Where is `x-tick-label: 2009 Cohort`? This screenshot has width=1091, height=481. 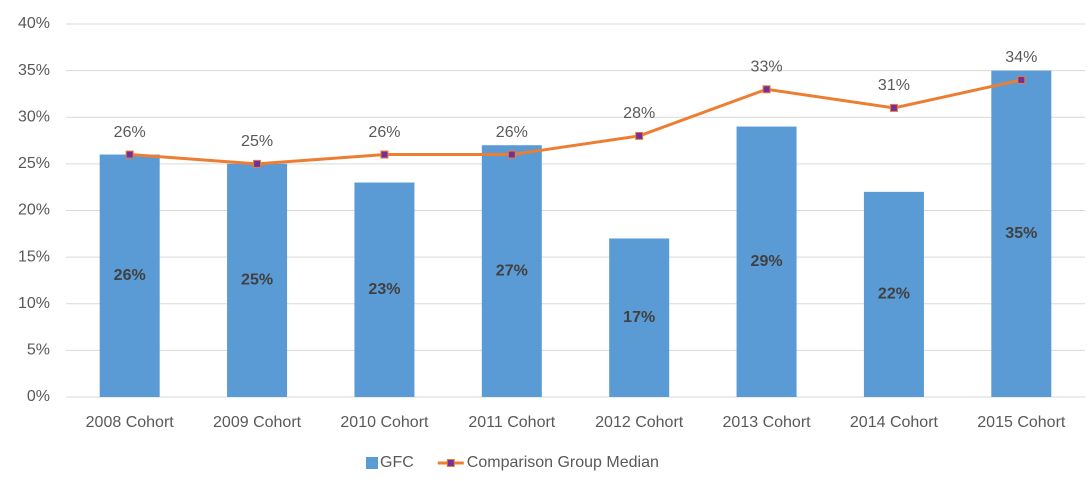 x-tick-label: 2009 Cohort is located at coordinates (257, 422).